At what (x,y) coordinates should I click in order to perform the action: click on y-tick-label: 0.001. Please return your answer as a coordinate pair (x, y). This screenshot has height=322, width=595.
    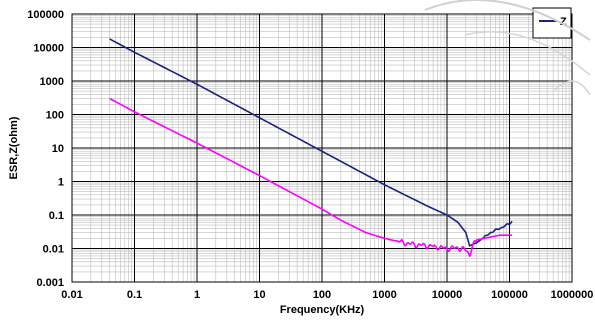
    Looking at the image, I should click on (50, 283).